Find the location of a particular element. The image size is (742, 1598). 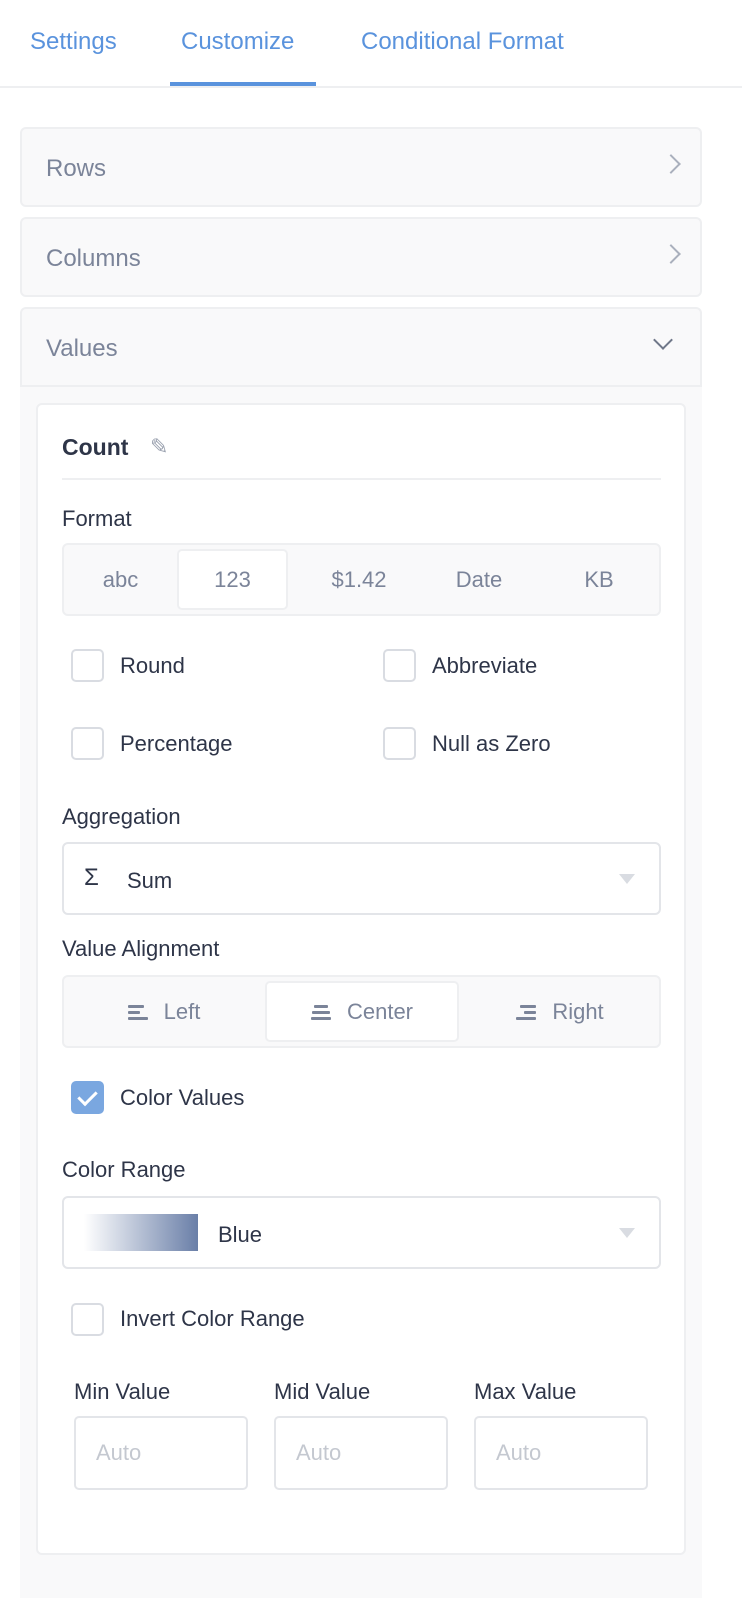

aggregation-select: Σ Sum is located at coordinates (361, 878).